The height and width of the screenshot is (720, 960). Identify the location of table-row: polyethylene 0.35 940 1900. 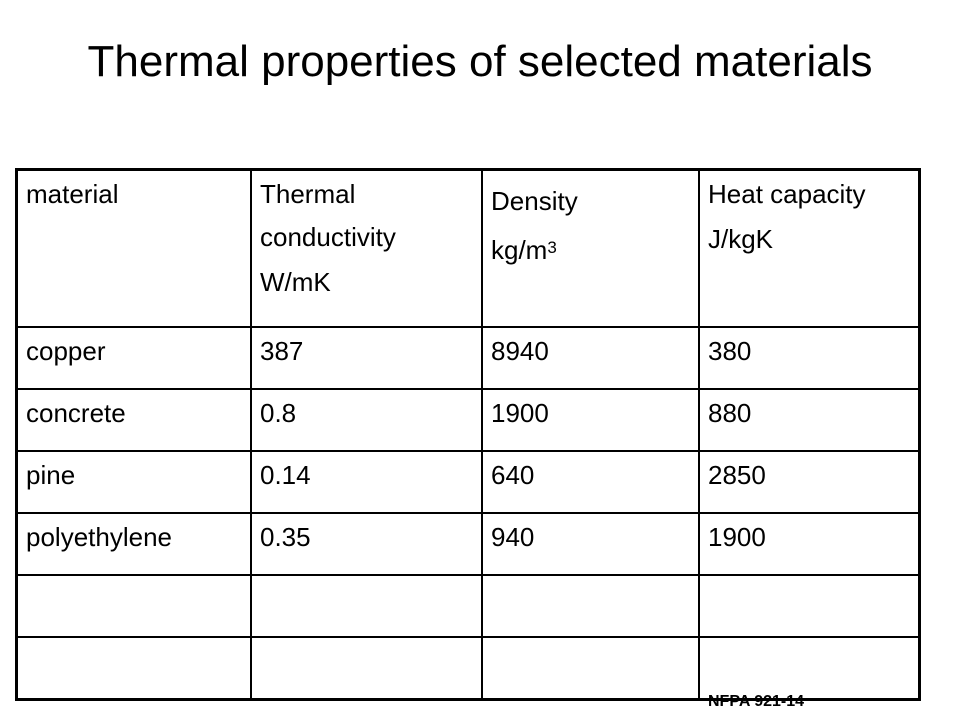
(468, 544).